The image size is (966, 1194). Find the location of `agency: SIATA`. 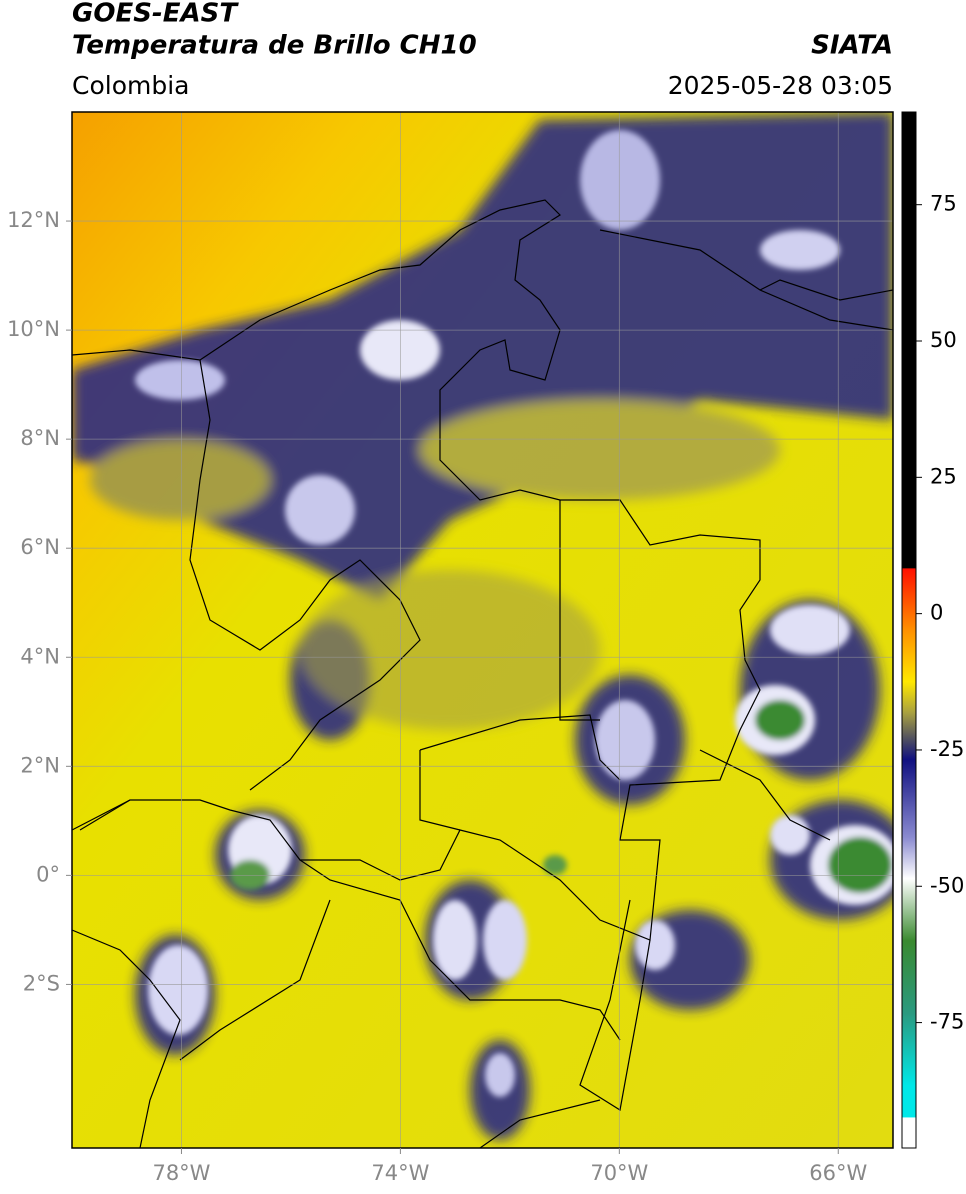

agency: SIATA is located at coordinates (852, 46).